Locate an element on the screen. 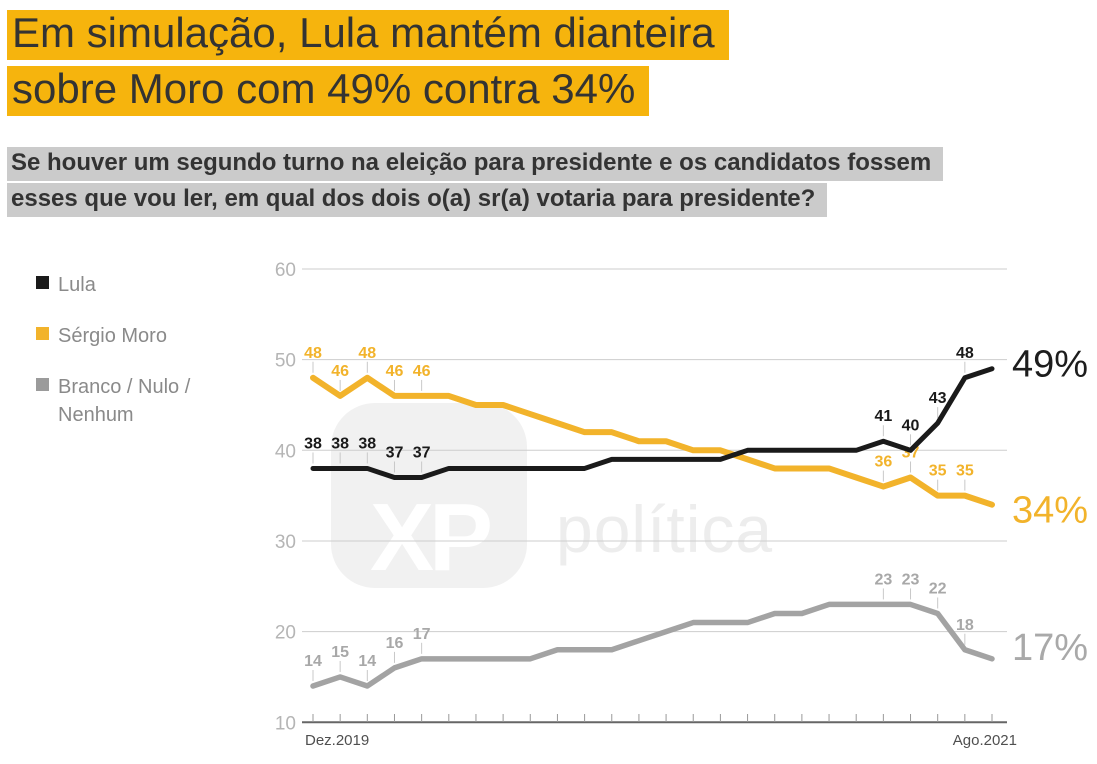  legend-item-lula: Lula is located at coordinates (113, 285).